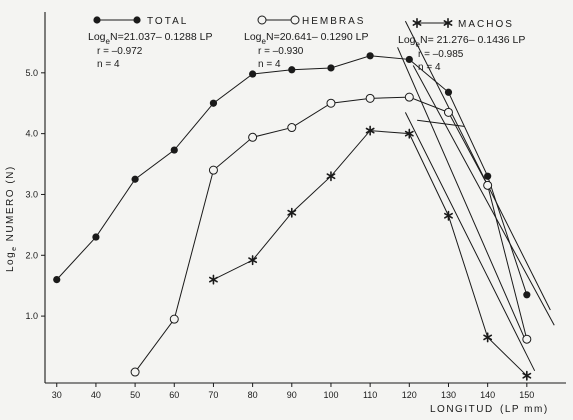  Describe the element at coordinates (295, 20) in the screenshot. I see `legend-hembras-marker-right` at that location.